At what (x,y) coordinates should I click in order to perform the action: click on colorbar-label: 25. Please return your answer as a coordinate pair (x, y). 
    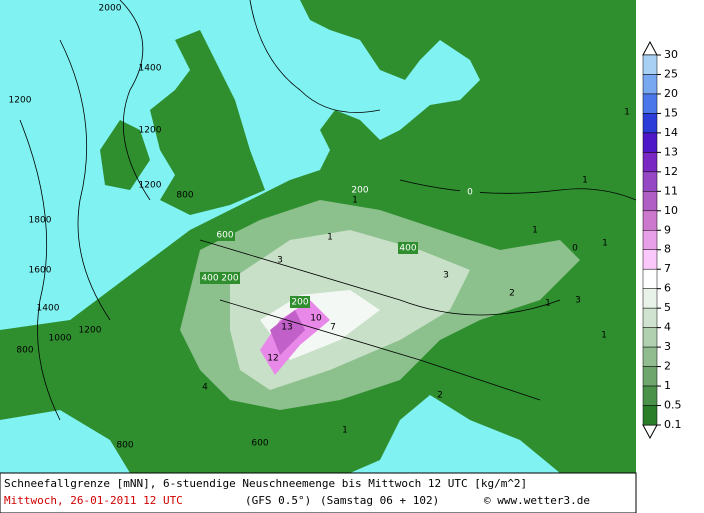
    Looking at the image, I should click on (671, 73).